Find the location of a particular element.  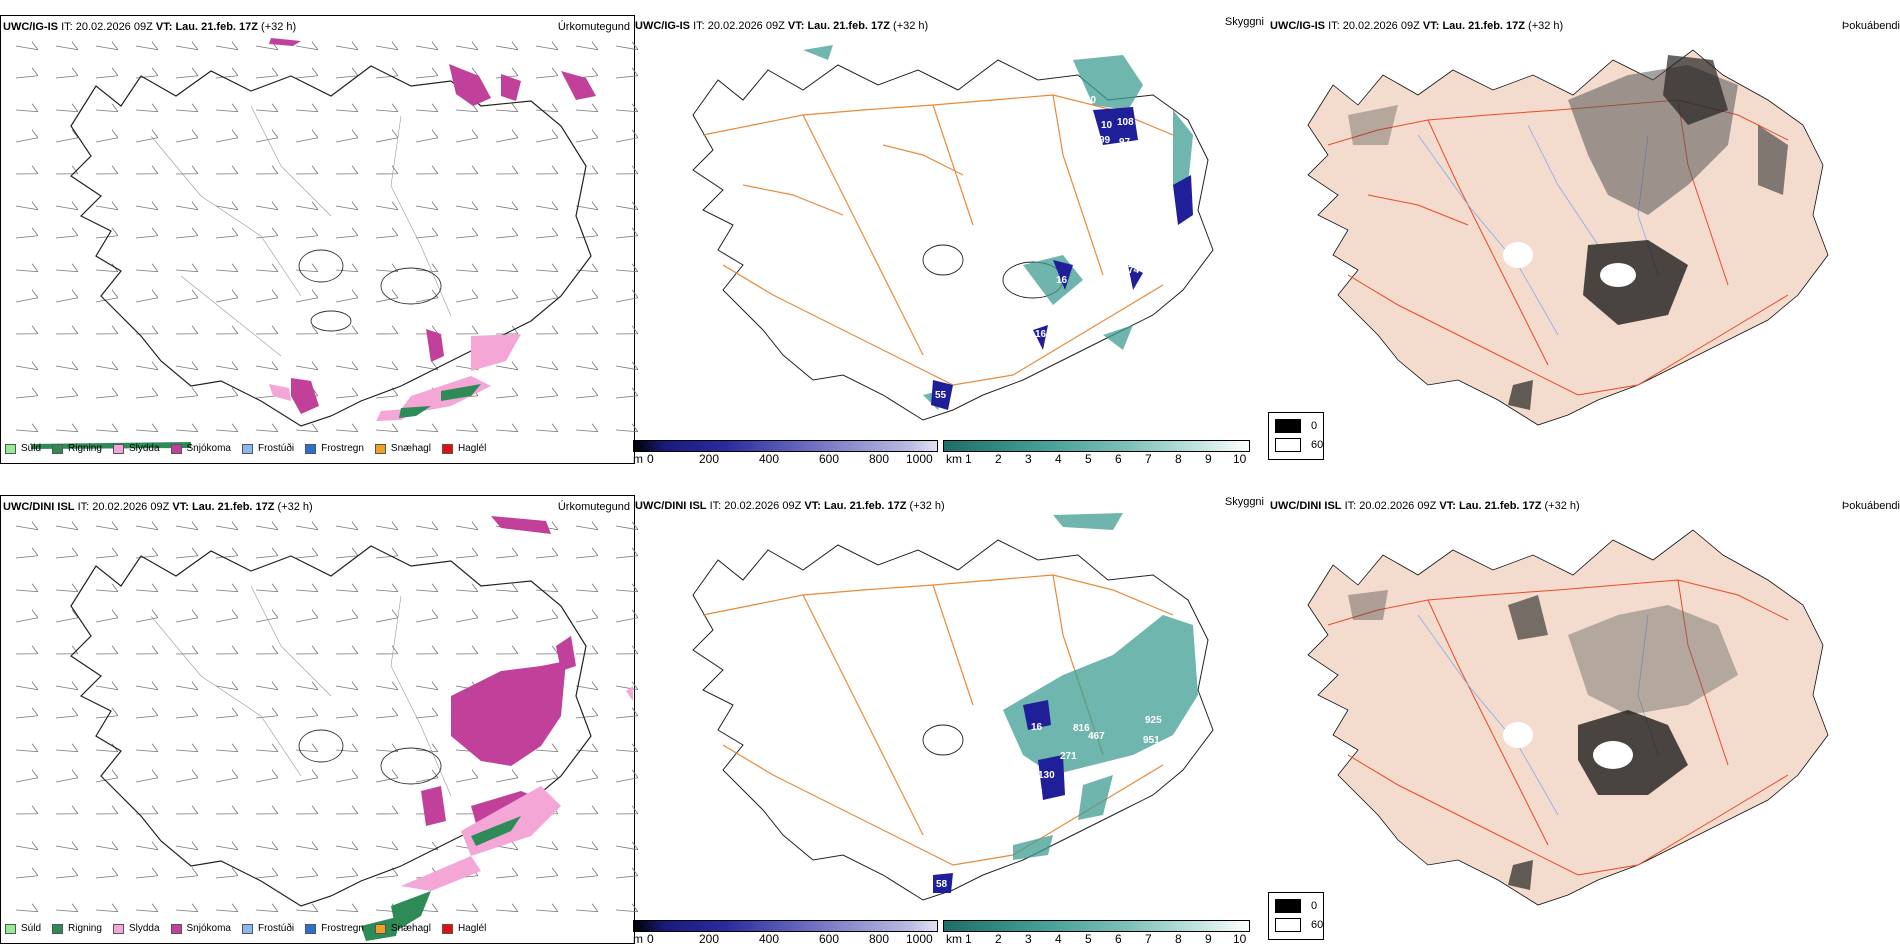

visibility-km-fields is located at coordinates (998, 227).